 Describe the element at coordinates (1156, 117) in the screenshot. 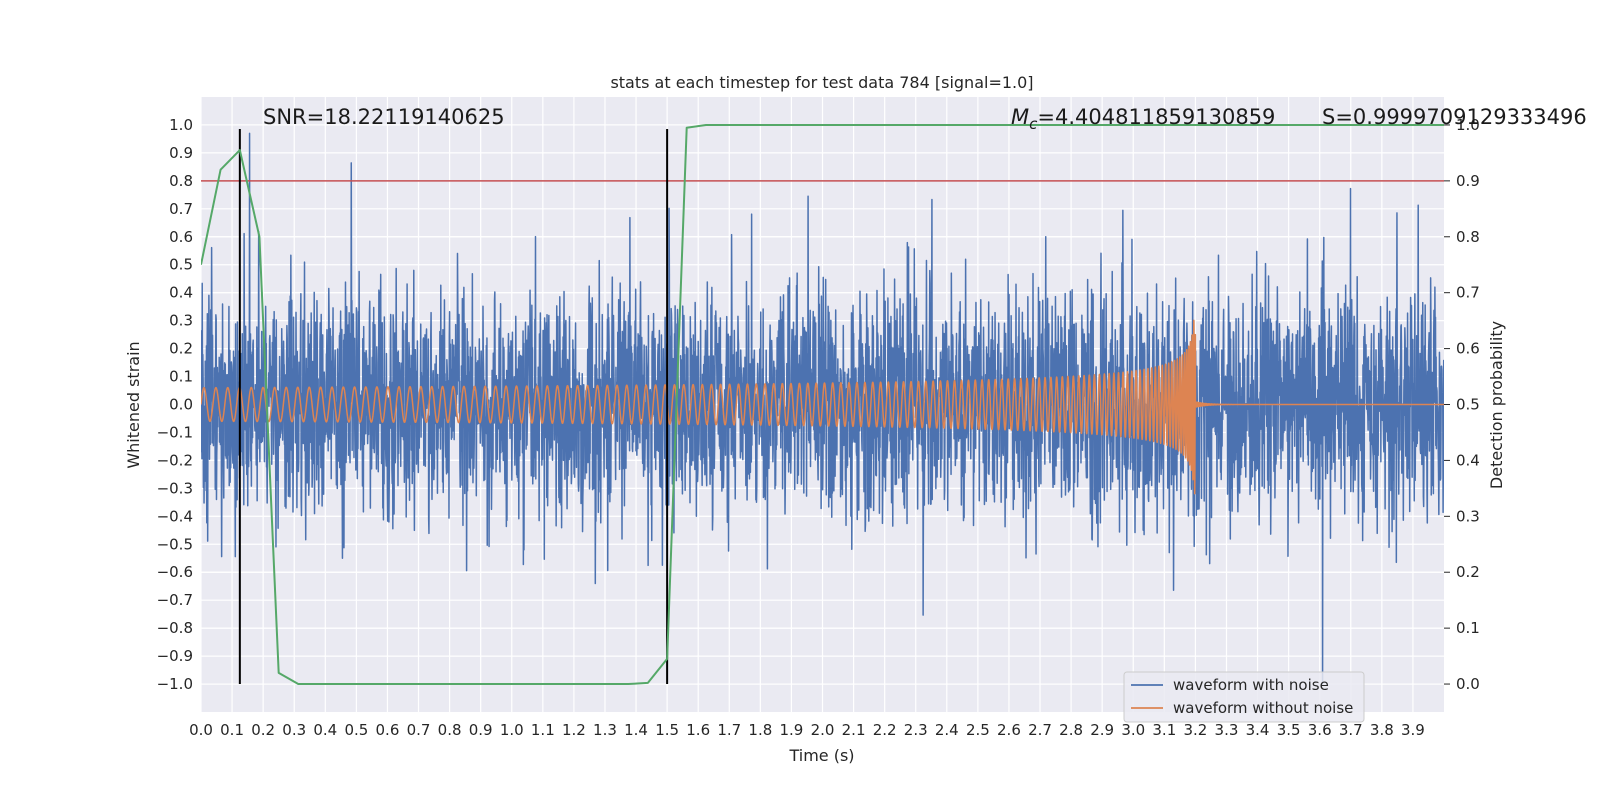

I see `chirp-mass-value: =4.404811859130859` at that location.